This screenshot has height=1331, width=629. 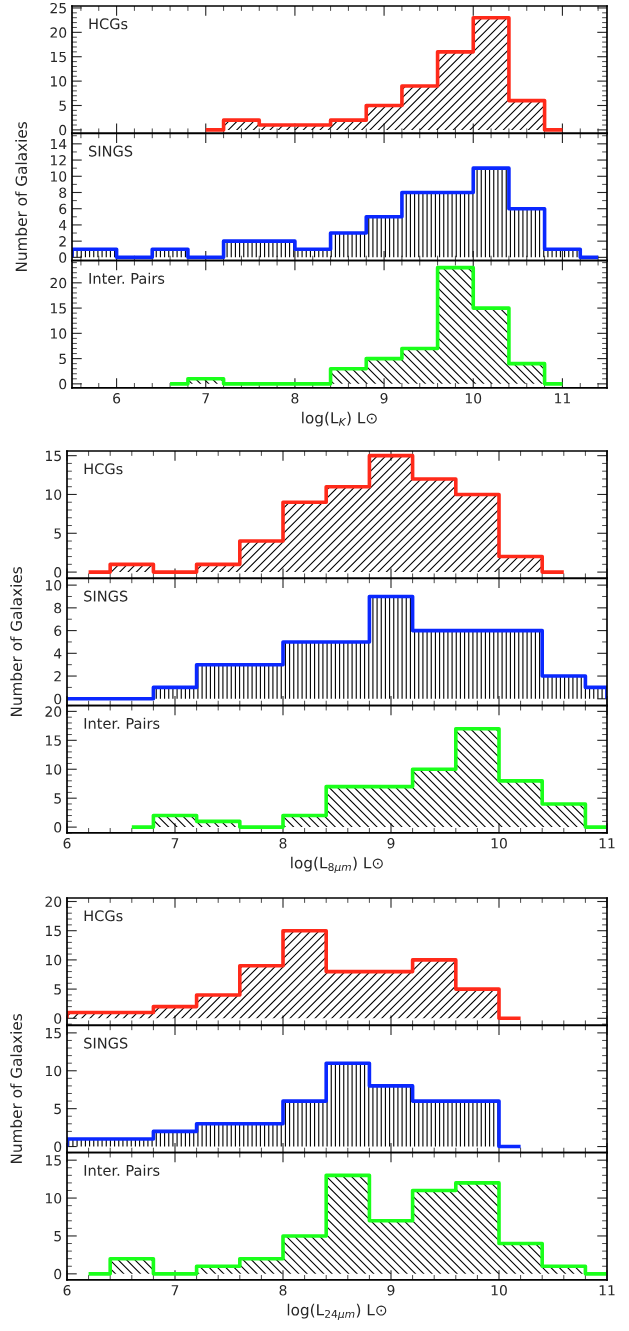 I want to click on y-tick-label: 14, so click(x=58, y=144).